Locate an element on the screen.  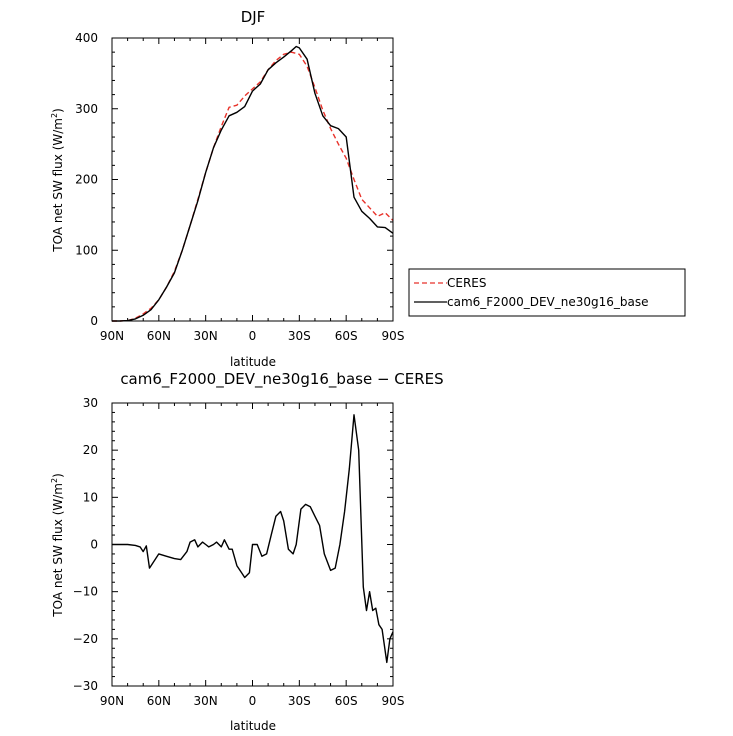
bottom-chart-series-difference is located at coordinates (253, 539).